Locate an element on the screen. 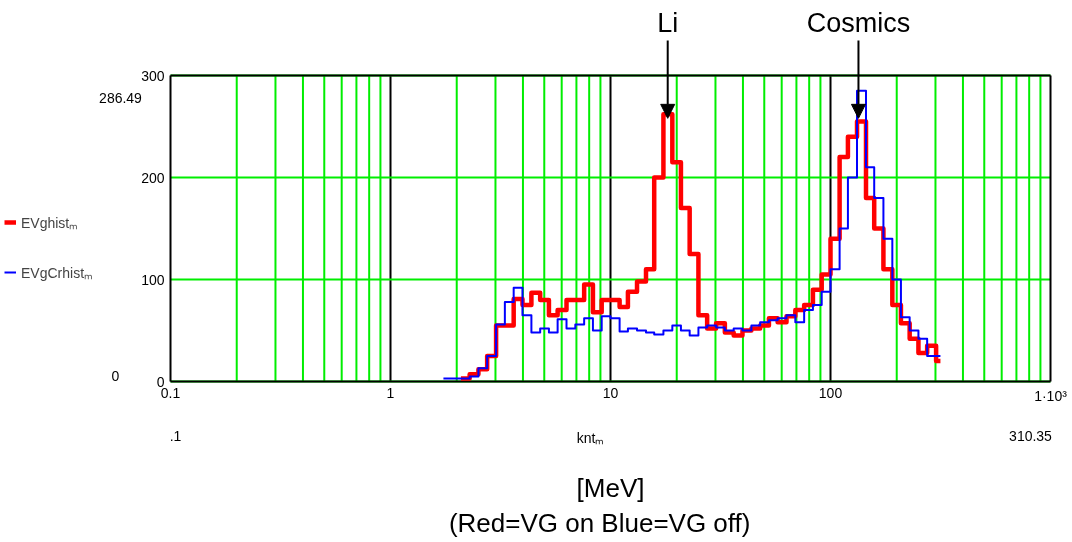 The height and width of the screenshot is (542, 1072). x-tick-label: 1·10³ is located at coordinates (1051, 395).